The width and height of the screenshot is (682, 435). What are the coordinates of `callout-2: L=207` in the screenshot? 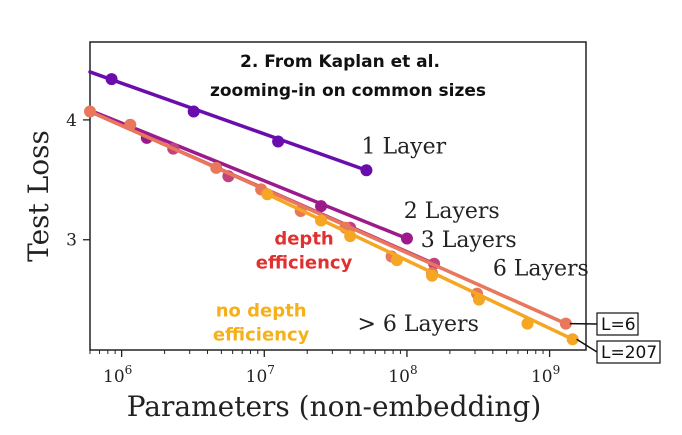 It's located at (618, 351).